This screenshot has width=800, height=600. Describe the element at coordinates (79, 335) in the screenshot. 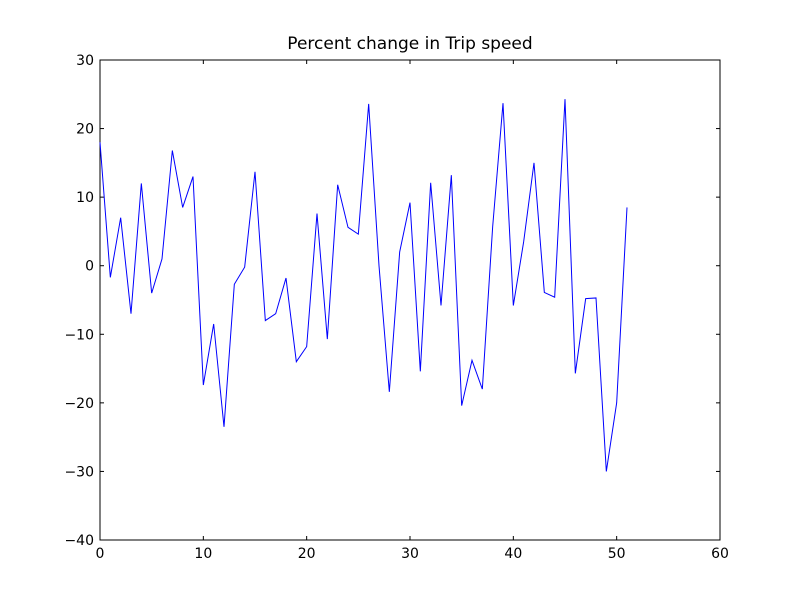

I see `y-tick-label: −10` at that location.